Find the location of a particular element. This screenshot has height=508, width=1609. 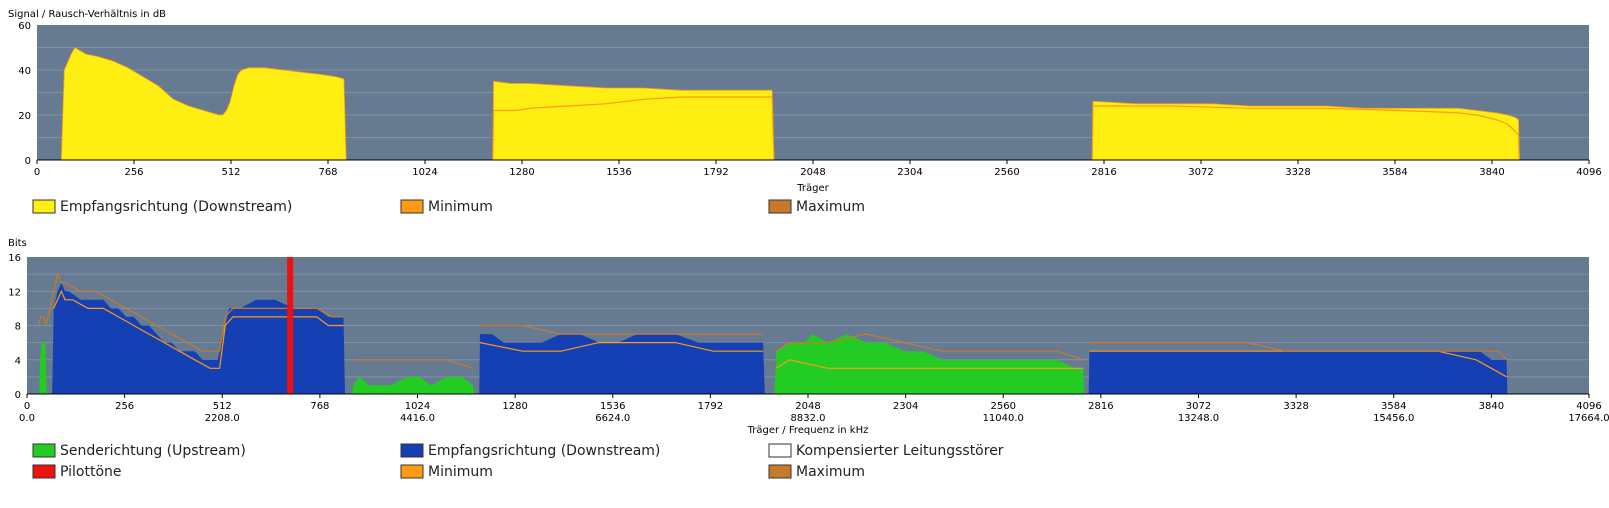

series-2-segment-2-line is located at coordinates (929, 364).